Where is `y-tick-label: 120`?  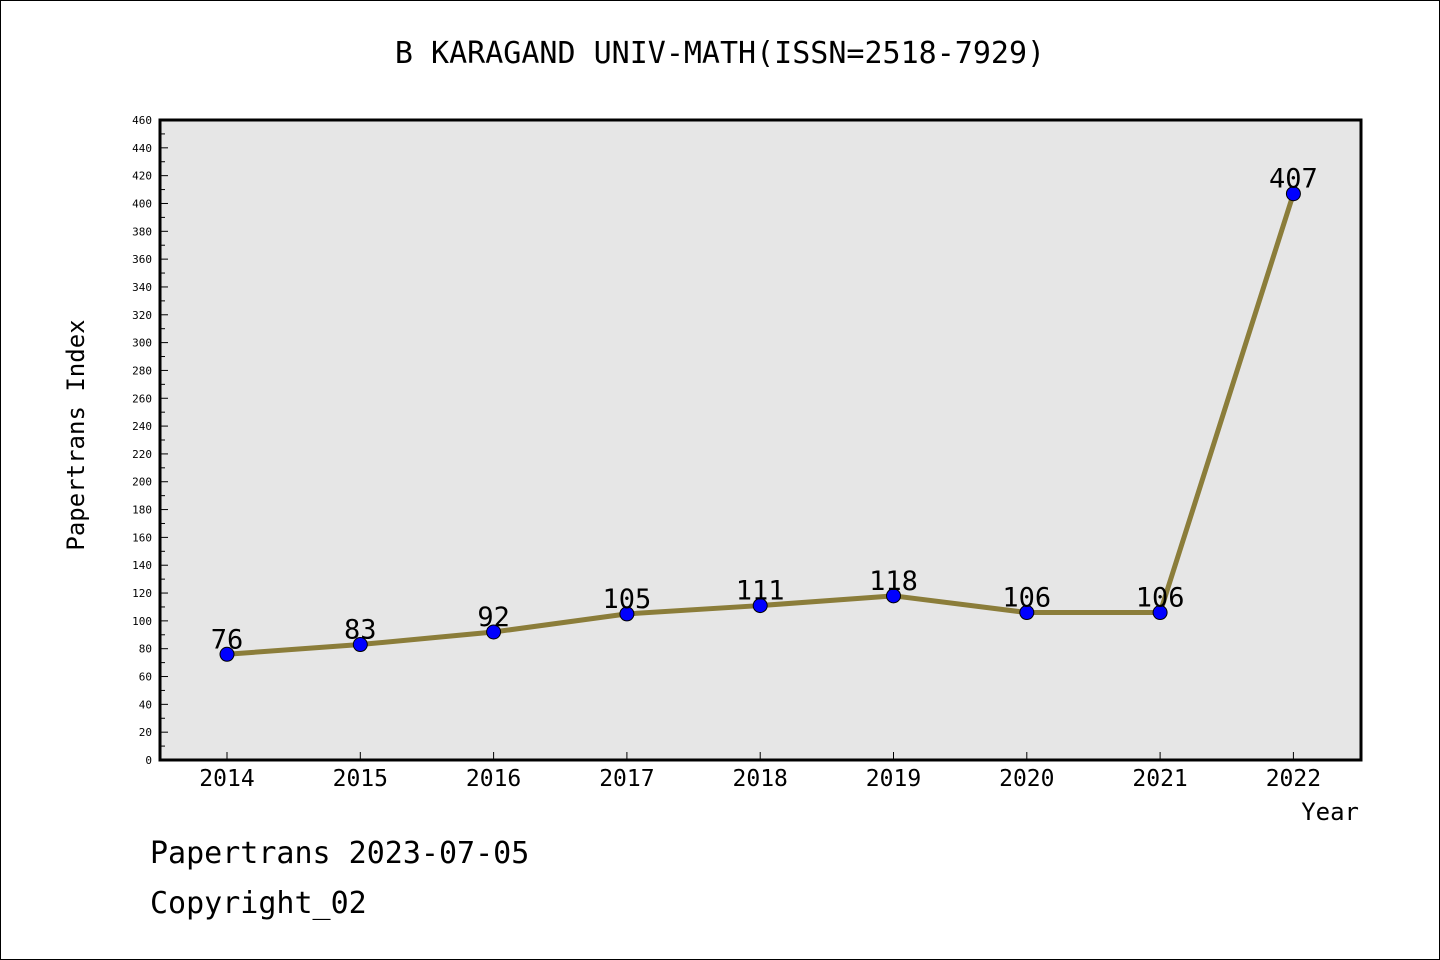
y-tick-label: 120 is located at coordinates (142, 593).